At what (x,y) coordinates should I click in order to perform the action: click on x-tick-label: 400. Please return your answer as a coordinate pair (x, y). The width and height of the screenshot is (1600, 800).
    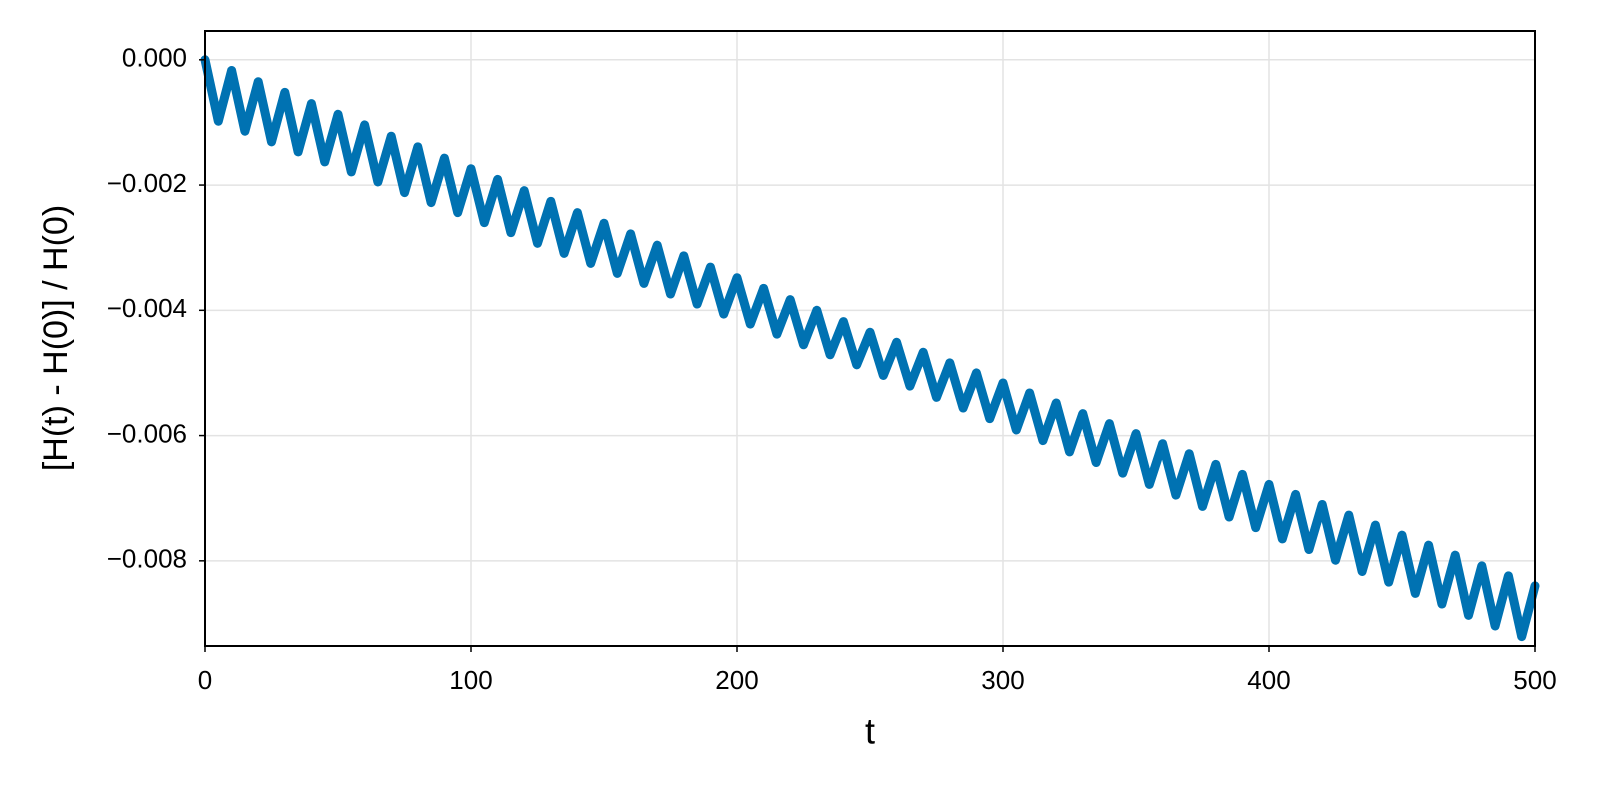
    Looking at the image, I should click on (1268, 680).